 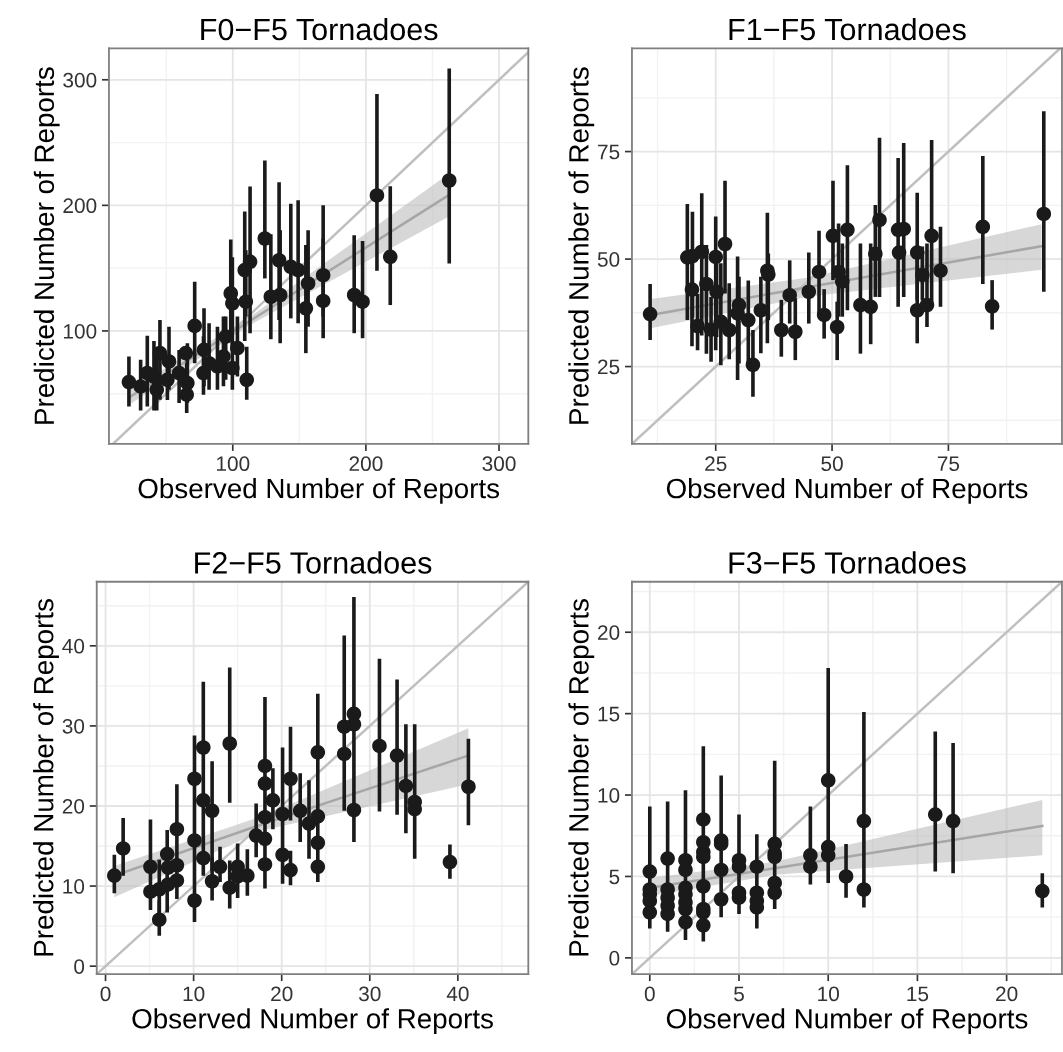 I want to click on y-tick-label: 5, so click(x=614, y=877).